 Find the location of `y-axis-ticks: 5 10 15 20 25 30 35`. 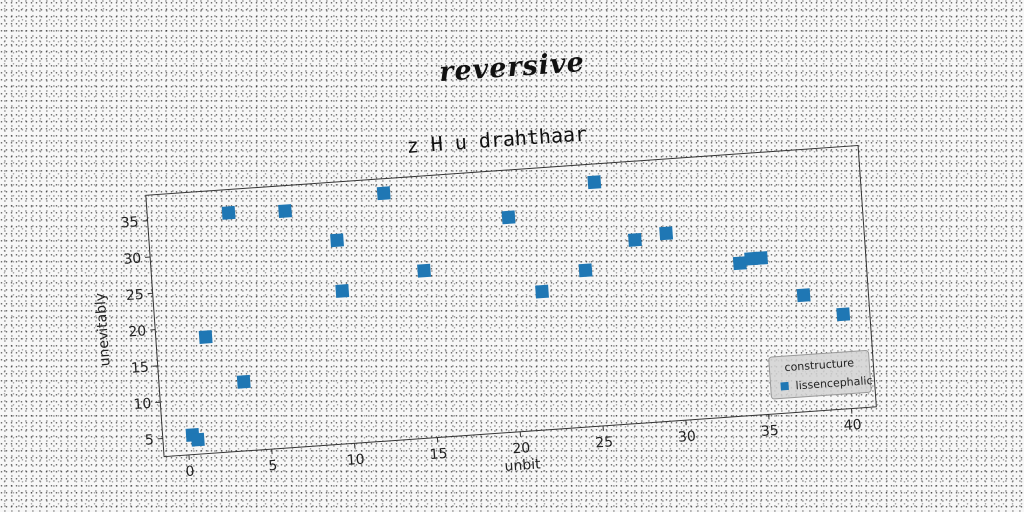

y-axis-ticks: 5 10 15 20 25 30 35 is located at coordinates (141, 331).